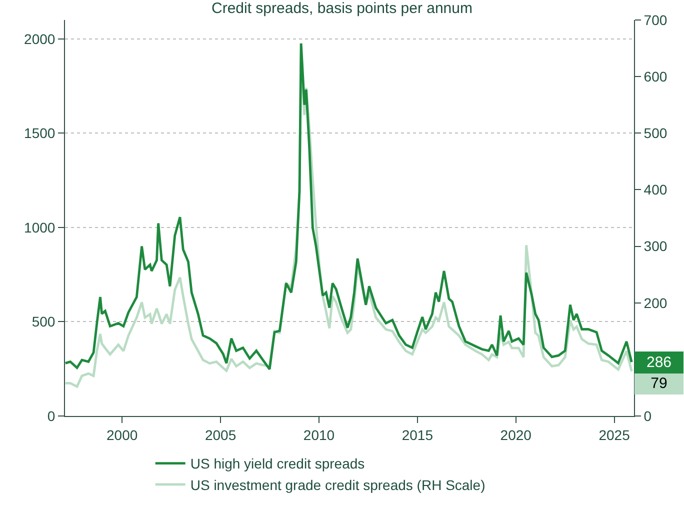  What do you see at coordinates (659, 383) in the screenshot?
I see `data-label: 79` at bounding box center [659, 383].